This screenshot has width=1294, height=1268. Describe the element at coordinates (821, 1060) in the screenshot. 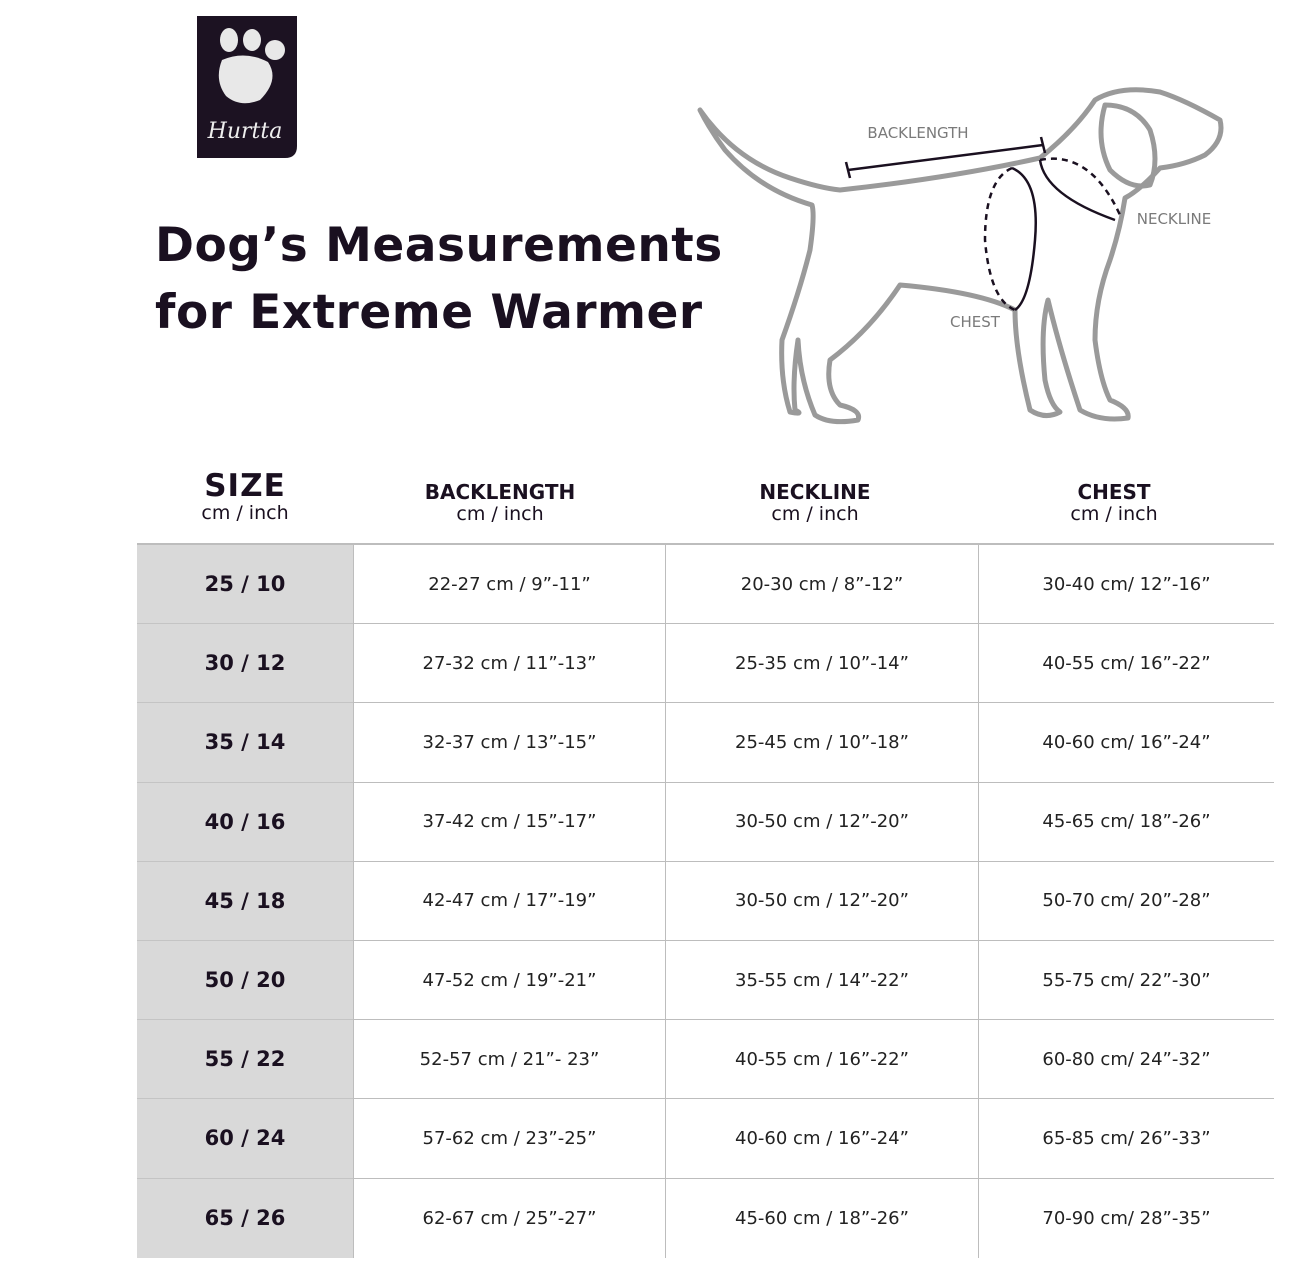

I see `measure-cell: 40-55 cm / 16”-22”` at that location.